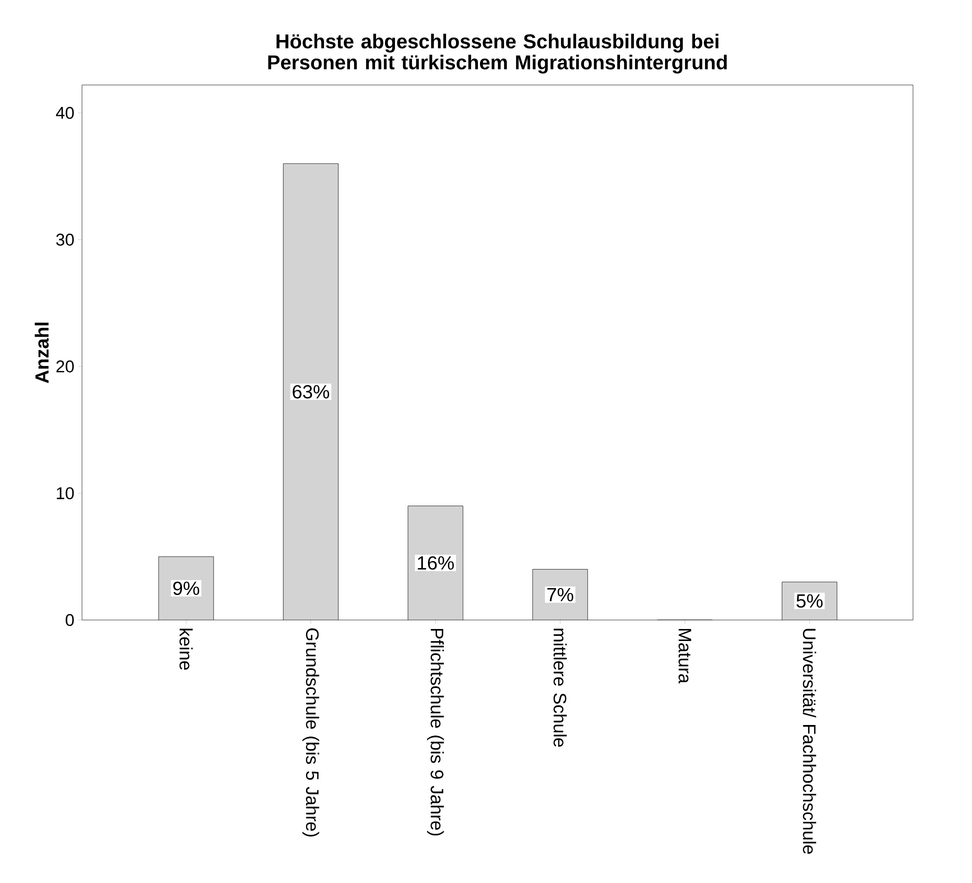  Describe the element at coordinates (809, 601) in the screenshot. I see `annotation: 5%` at that location.